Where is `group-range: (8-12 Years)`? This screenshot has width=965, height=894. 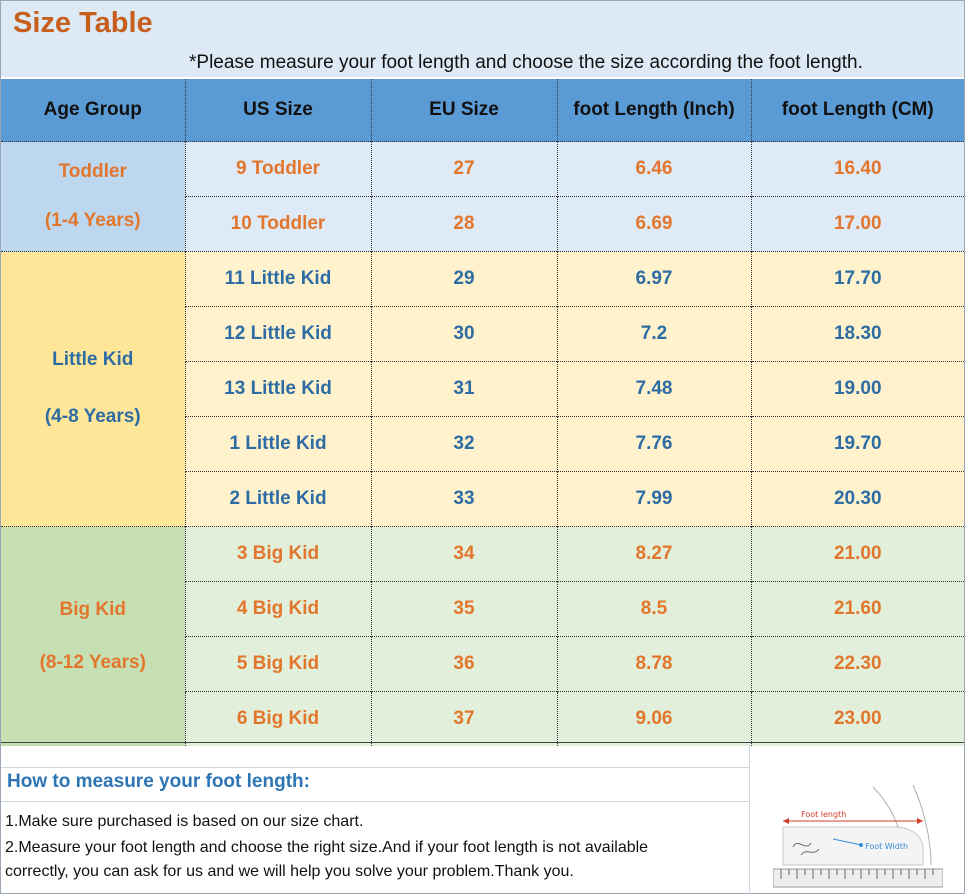
group-range: (8-12 Years) is located at coordinates (92, 662).